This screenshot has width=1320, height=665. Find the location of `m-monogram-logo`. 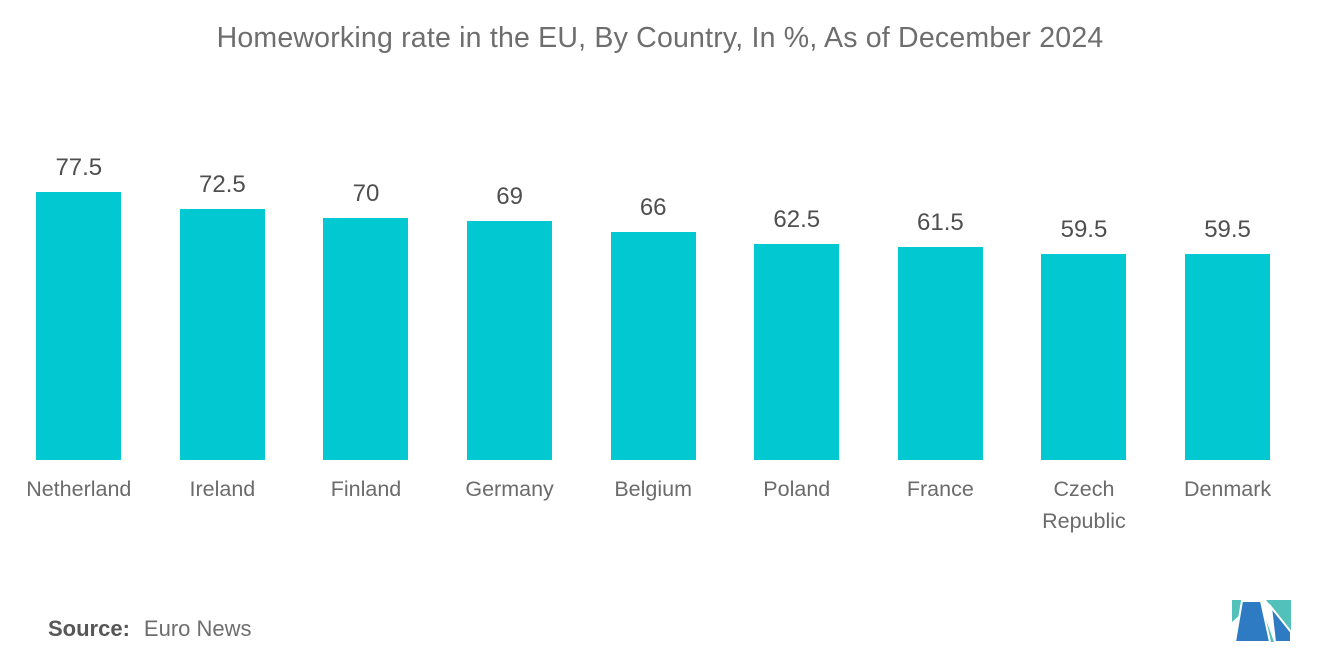

m-monogram-logo is located at coordinates (1262, 621).